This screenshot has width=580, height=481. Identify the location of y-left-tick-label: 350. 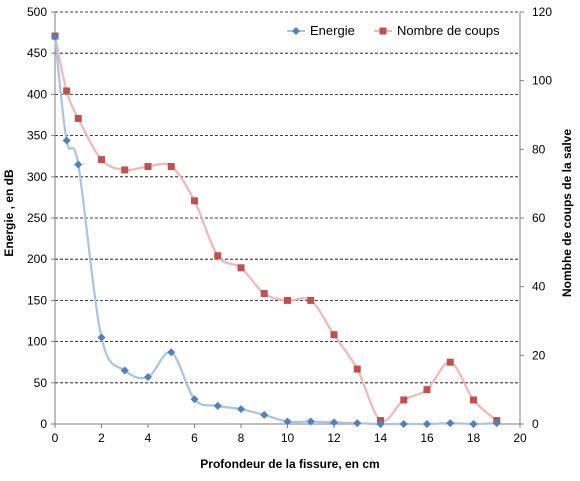
(37, 136).